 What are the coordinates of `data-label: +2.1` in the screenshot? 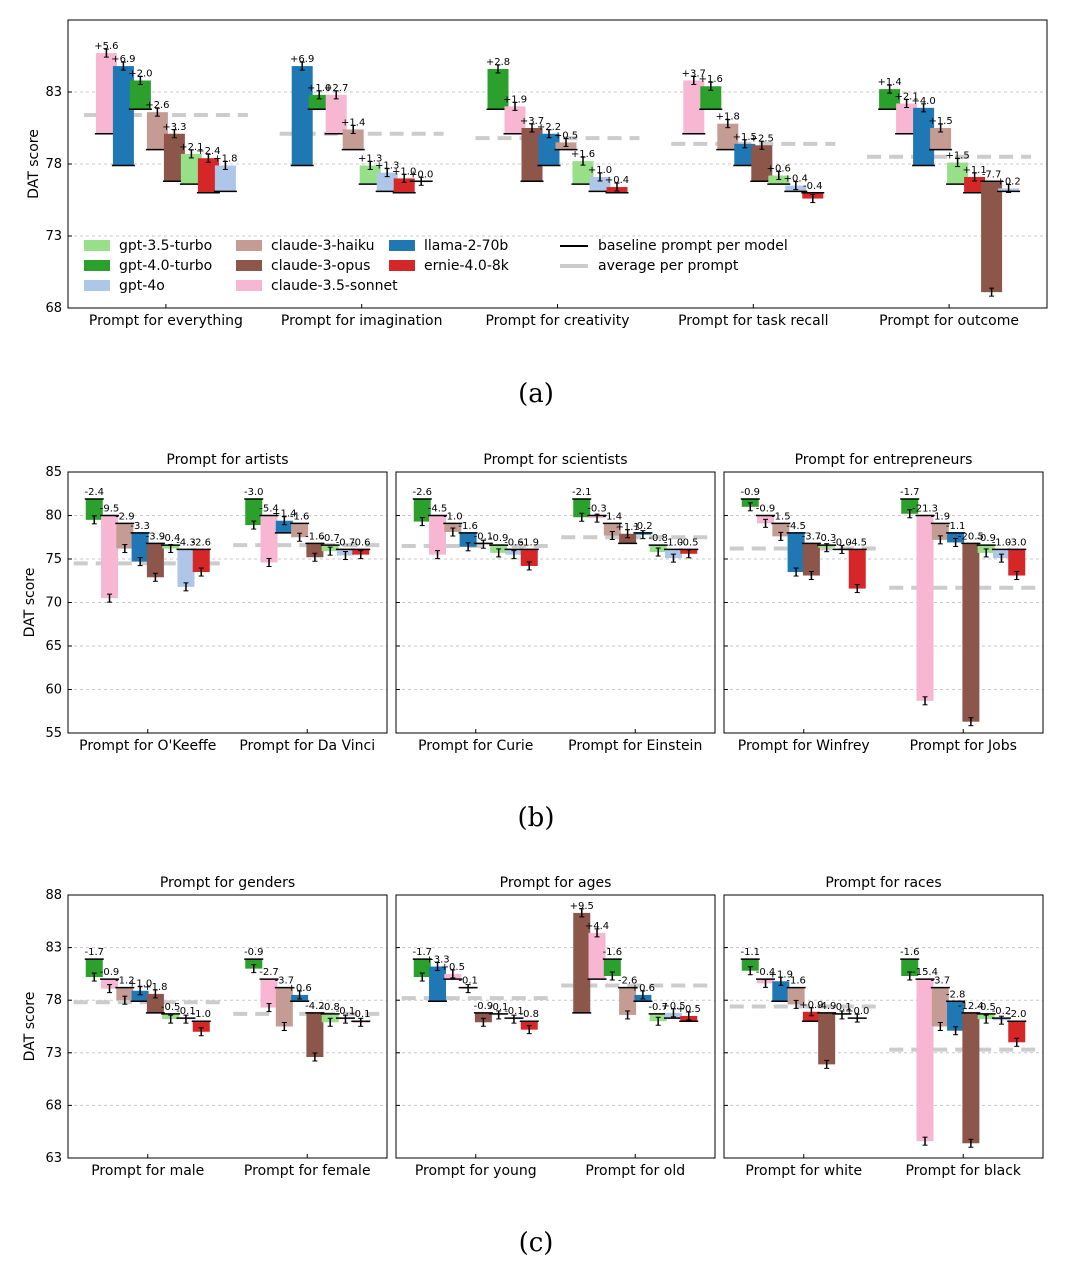 It's located at (906, 97).